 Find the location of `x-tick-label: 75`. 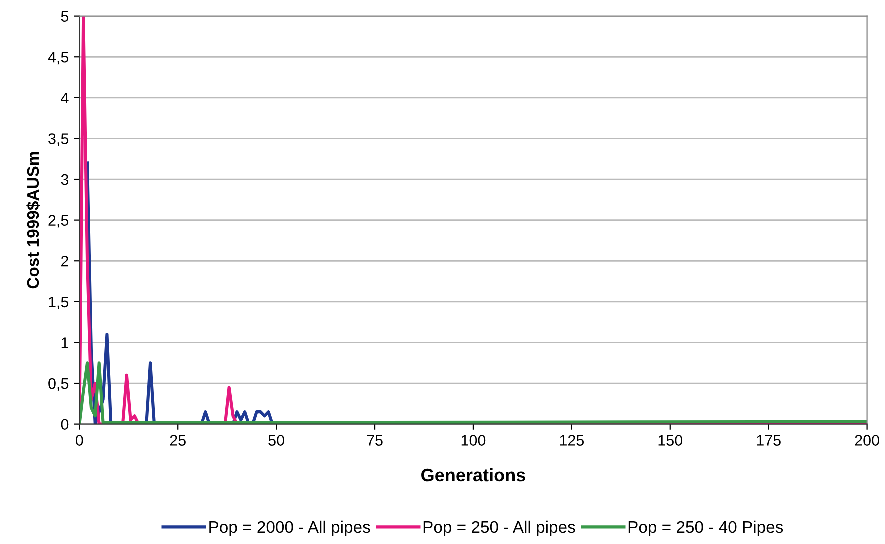

x-tick-label: 75 is located at coordinates (375, 440).